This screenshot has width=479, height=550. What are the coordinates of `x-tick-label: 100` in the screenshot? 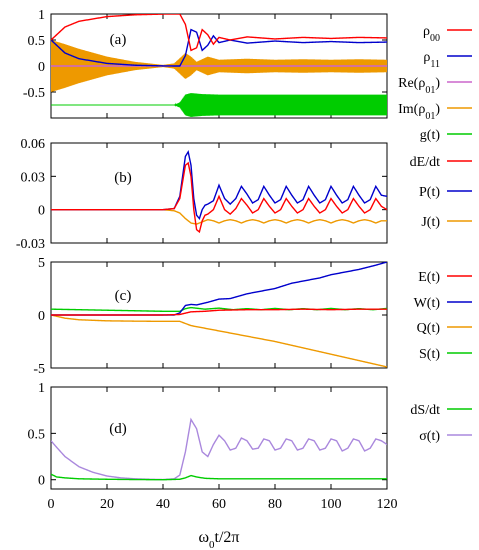 It's located at (331, 504).